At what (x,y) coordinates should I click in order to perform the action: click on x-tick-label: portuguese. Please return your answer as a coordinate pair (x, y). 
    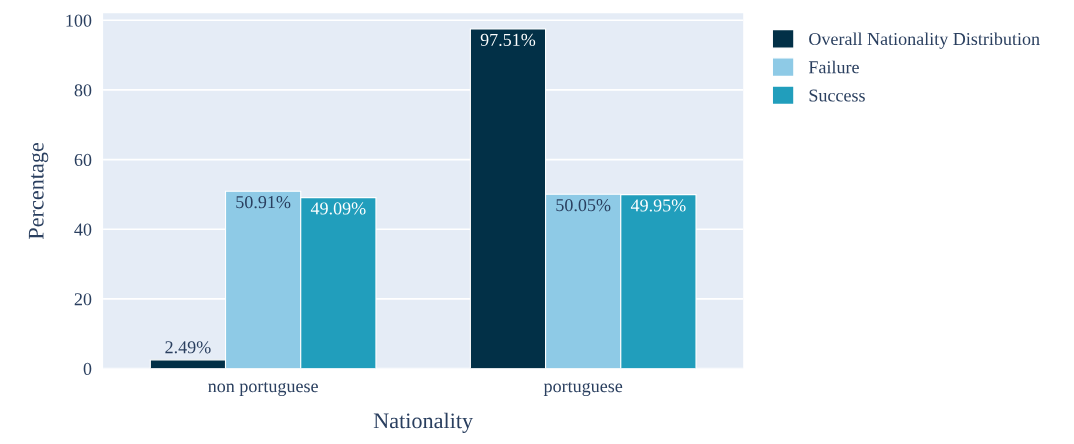
    Looking at the image, I should click on (583, 389).